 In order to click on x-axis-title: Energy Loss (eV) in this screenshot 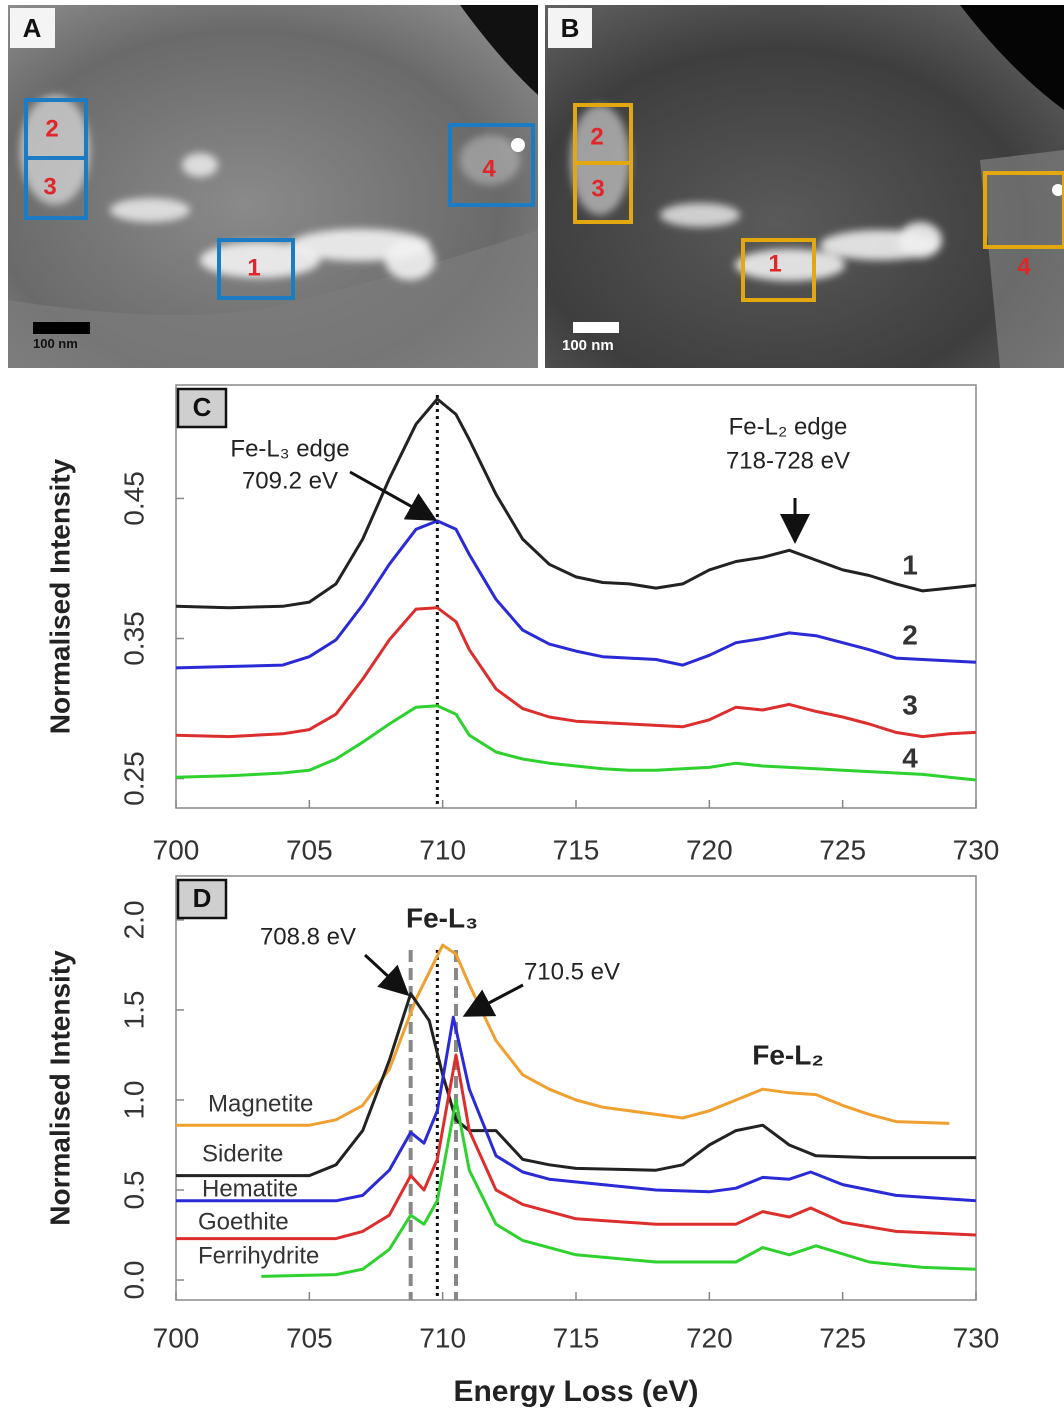, I will do `click(575, 1391)`.